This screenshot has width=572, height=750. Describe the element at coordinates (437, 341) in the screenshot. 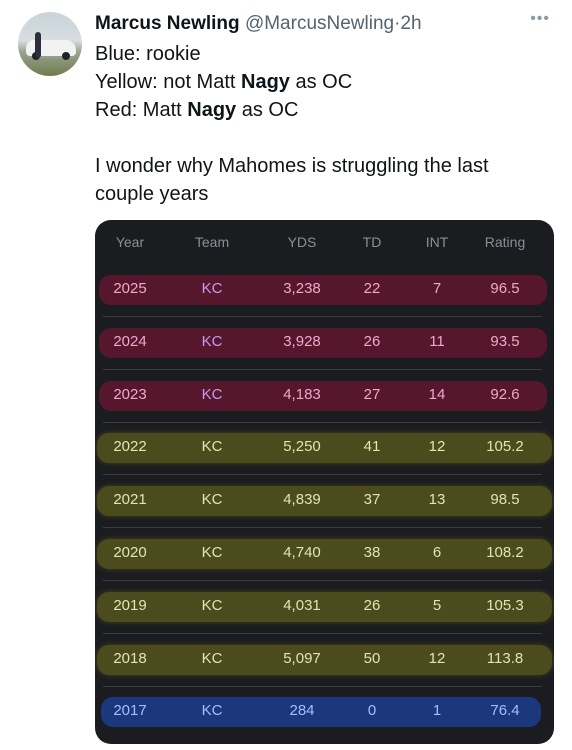

I see `cell-int: 11` at that location.